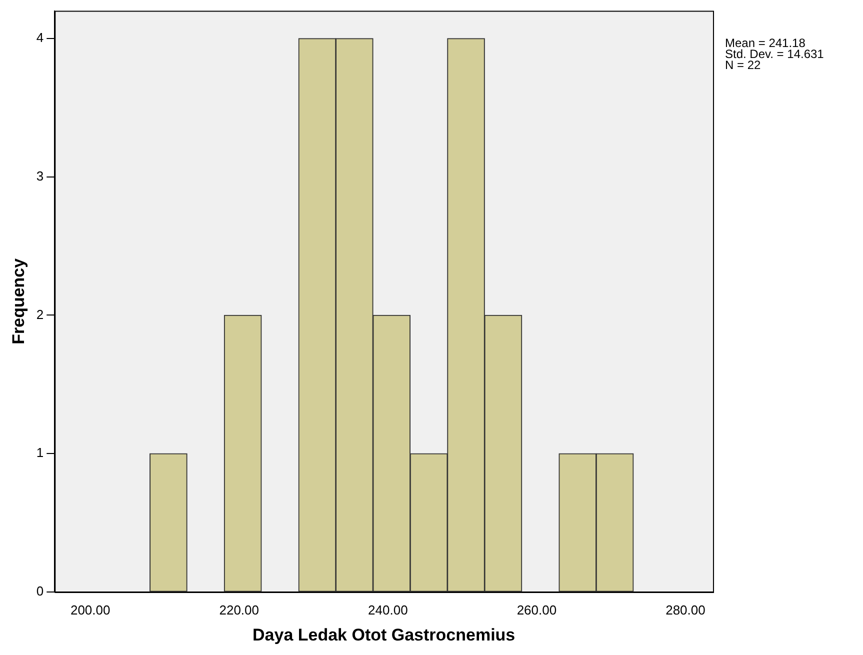 Image resolution: width=863 pixels, height=655 pixels. I want to click on x-tick-label: 240.00, so click(388, 610).